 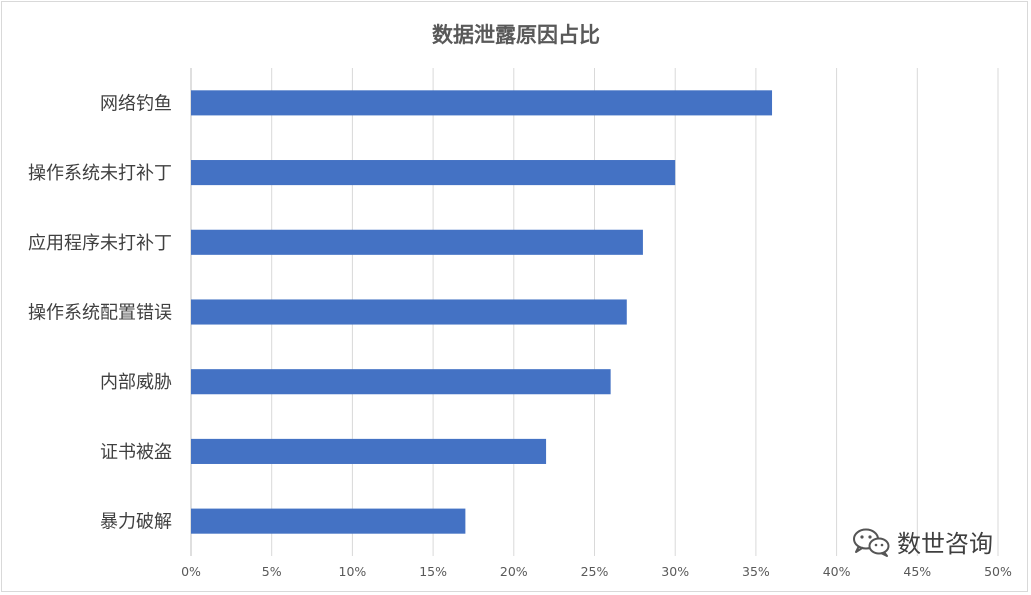 What do you see at coordinates (136, 103) in the screenshot?
I see `category-label: 网络钓鱼` at bounding box center [136, 103].